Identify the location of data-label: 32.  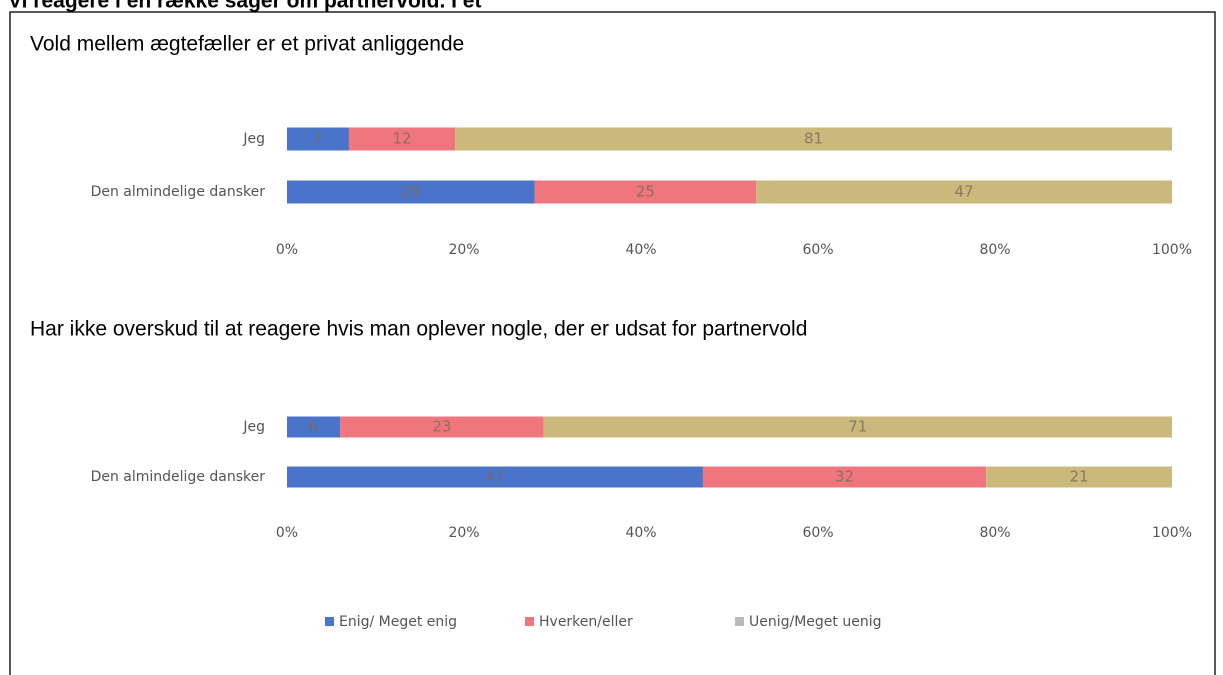
(844, 477).